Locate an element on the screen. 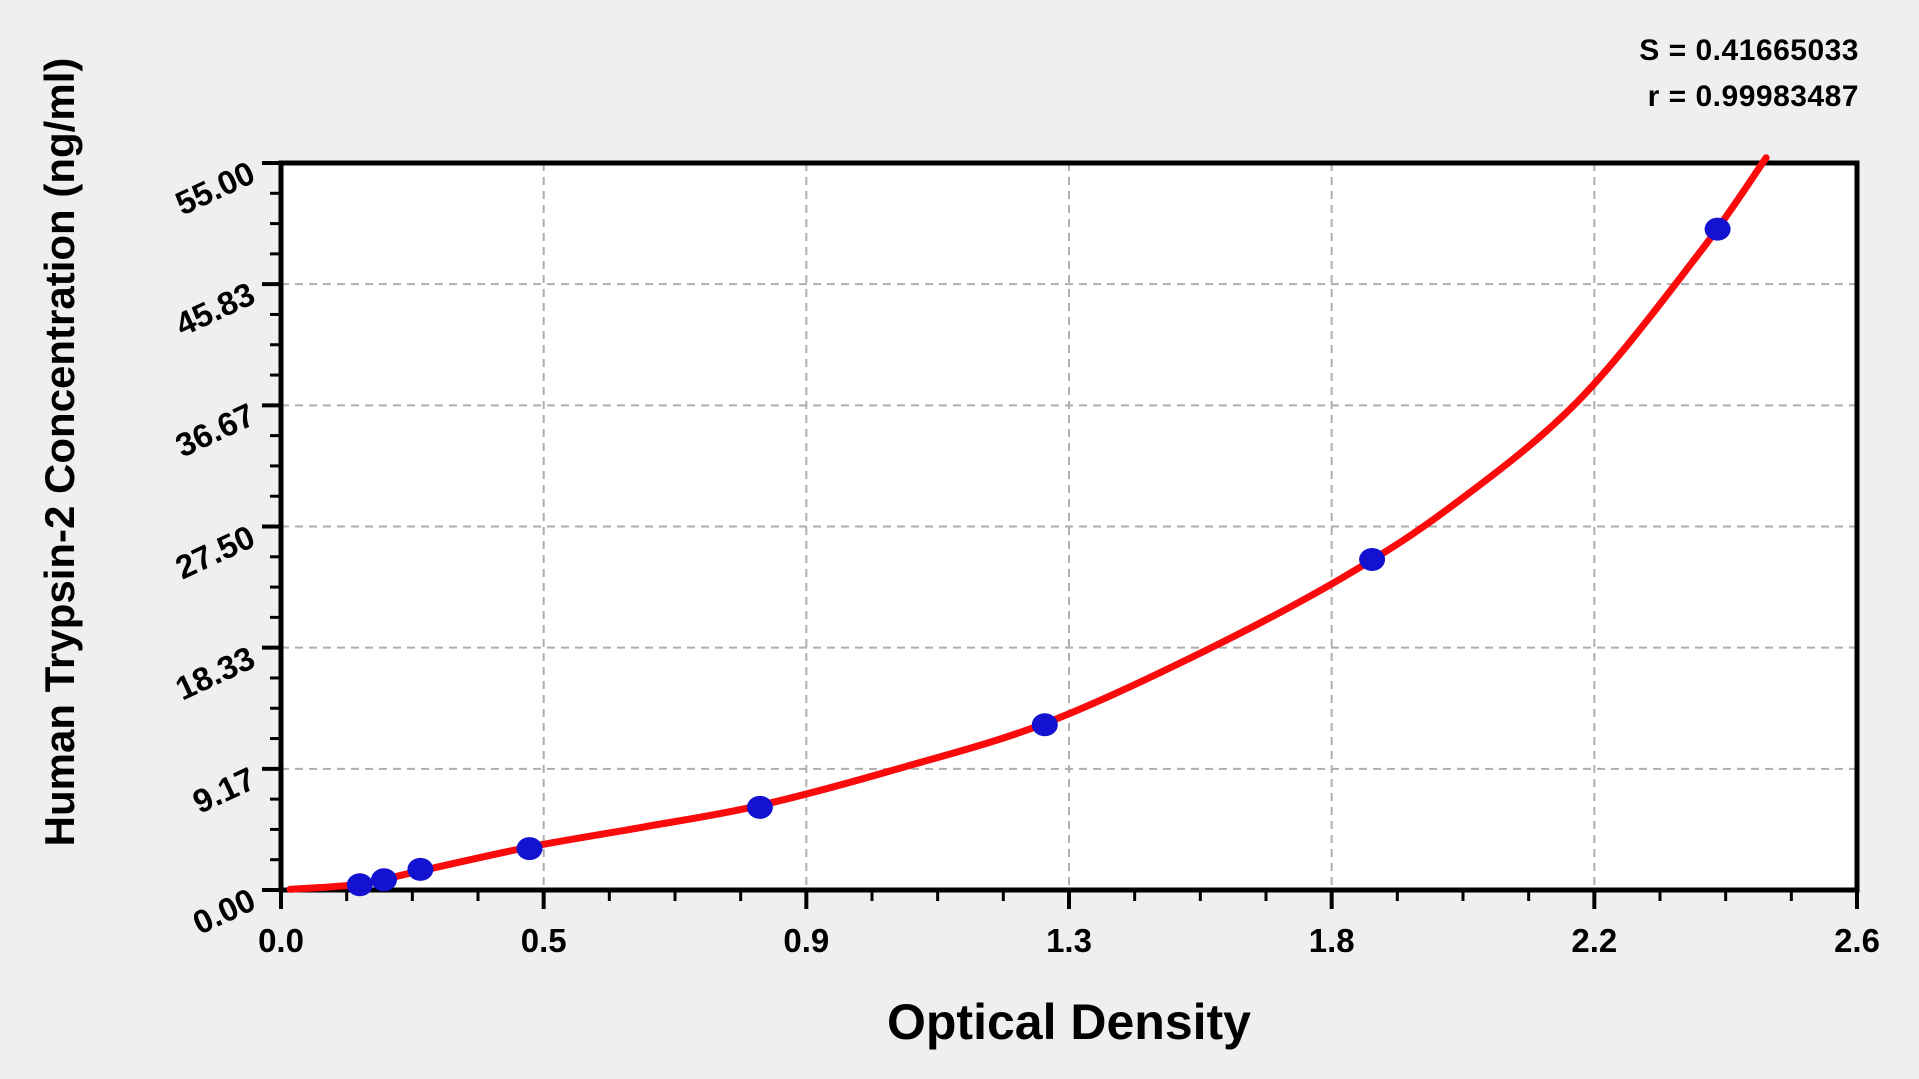 Image resolution: width=1919 pixels, height=1079 pixels. x-tick-label: 0.9 is located at coordinates (806, 940).